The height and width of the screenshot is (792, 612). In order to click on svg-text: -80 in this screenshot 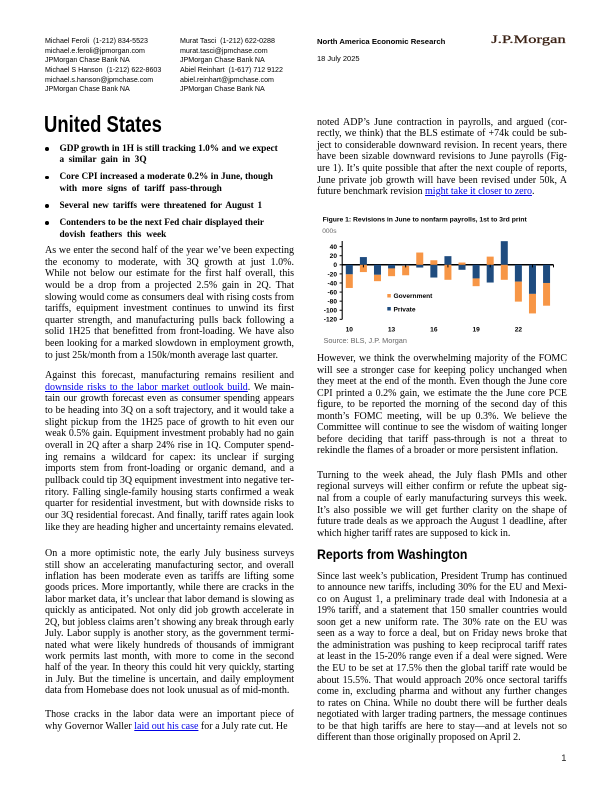, I will do `click(332, 302)`.